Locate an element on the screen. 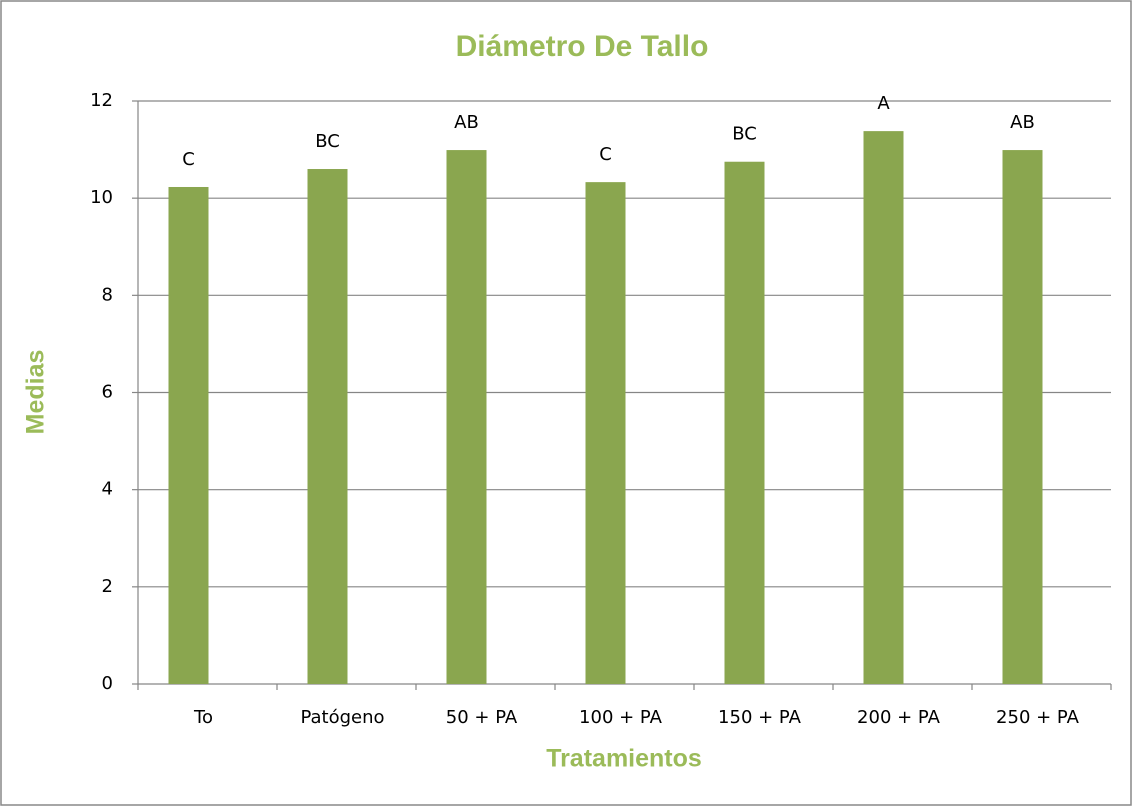 The image size is (1133, 807). x-axis-title: Tratamientos is located at coordinates (624, 759).